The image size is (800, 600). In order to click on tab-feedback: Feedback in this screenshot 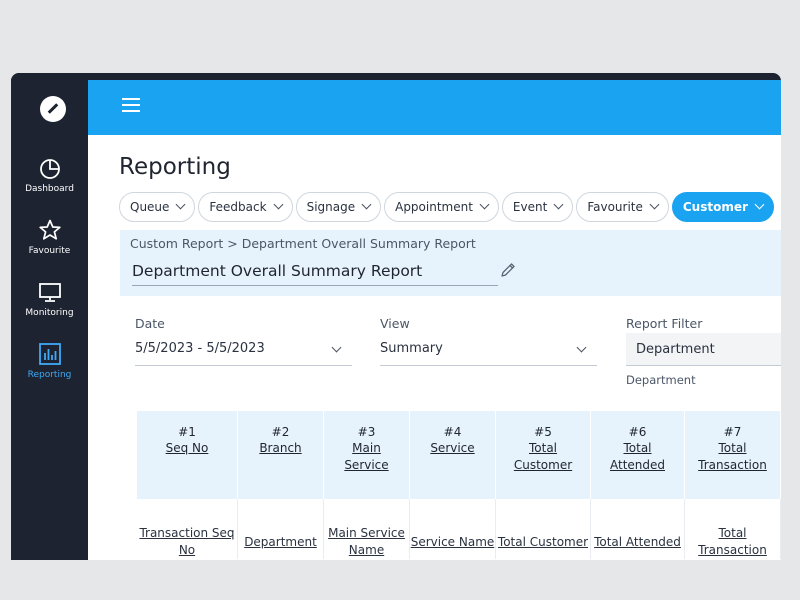, I will do `click(245, 207)`.